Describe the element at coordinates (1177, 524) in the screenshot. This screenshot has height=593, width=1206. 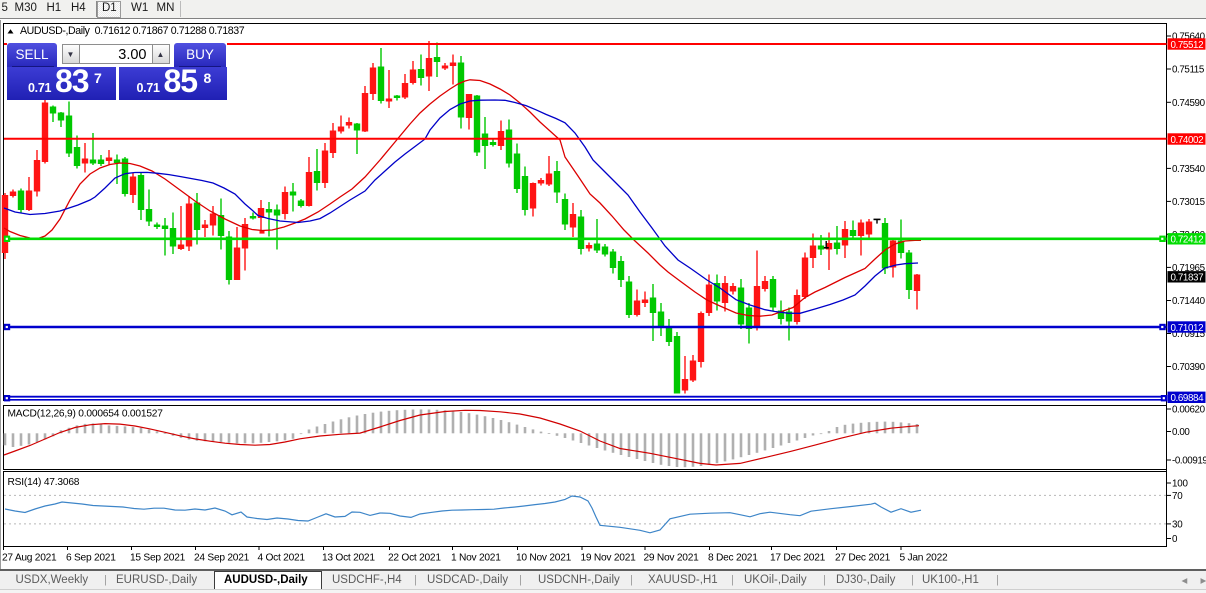
I see `svg-text: 30` at that location.